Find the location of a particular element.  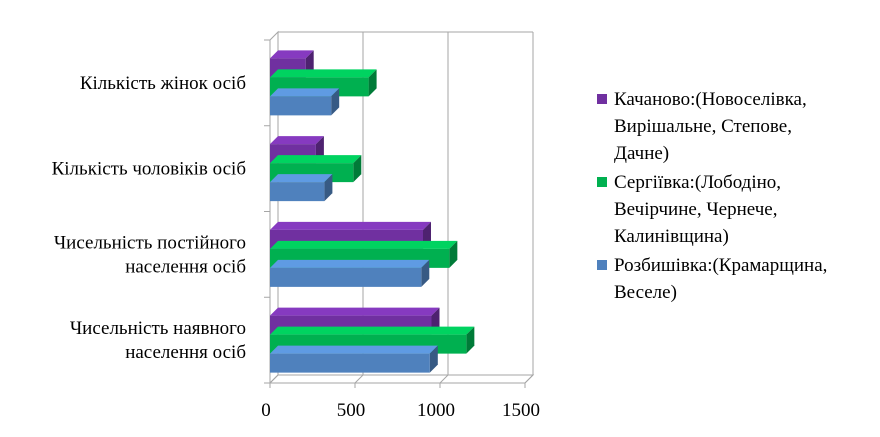

legend-label: Сергіївка:(Лободіно, is located at coordinates (697, 182).